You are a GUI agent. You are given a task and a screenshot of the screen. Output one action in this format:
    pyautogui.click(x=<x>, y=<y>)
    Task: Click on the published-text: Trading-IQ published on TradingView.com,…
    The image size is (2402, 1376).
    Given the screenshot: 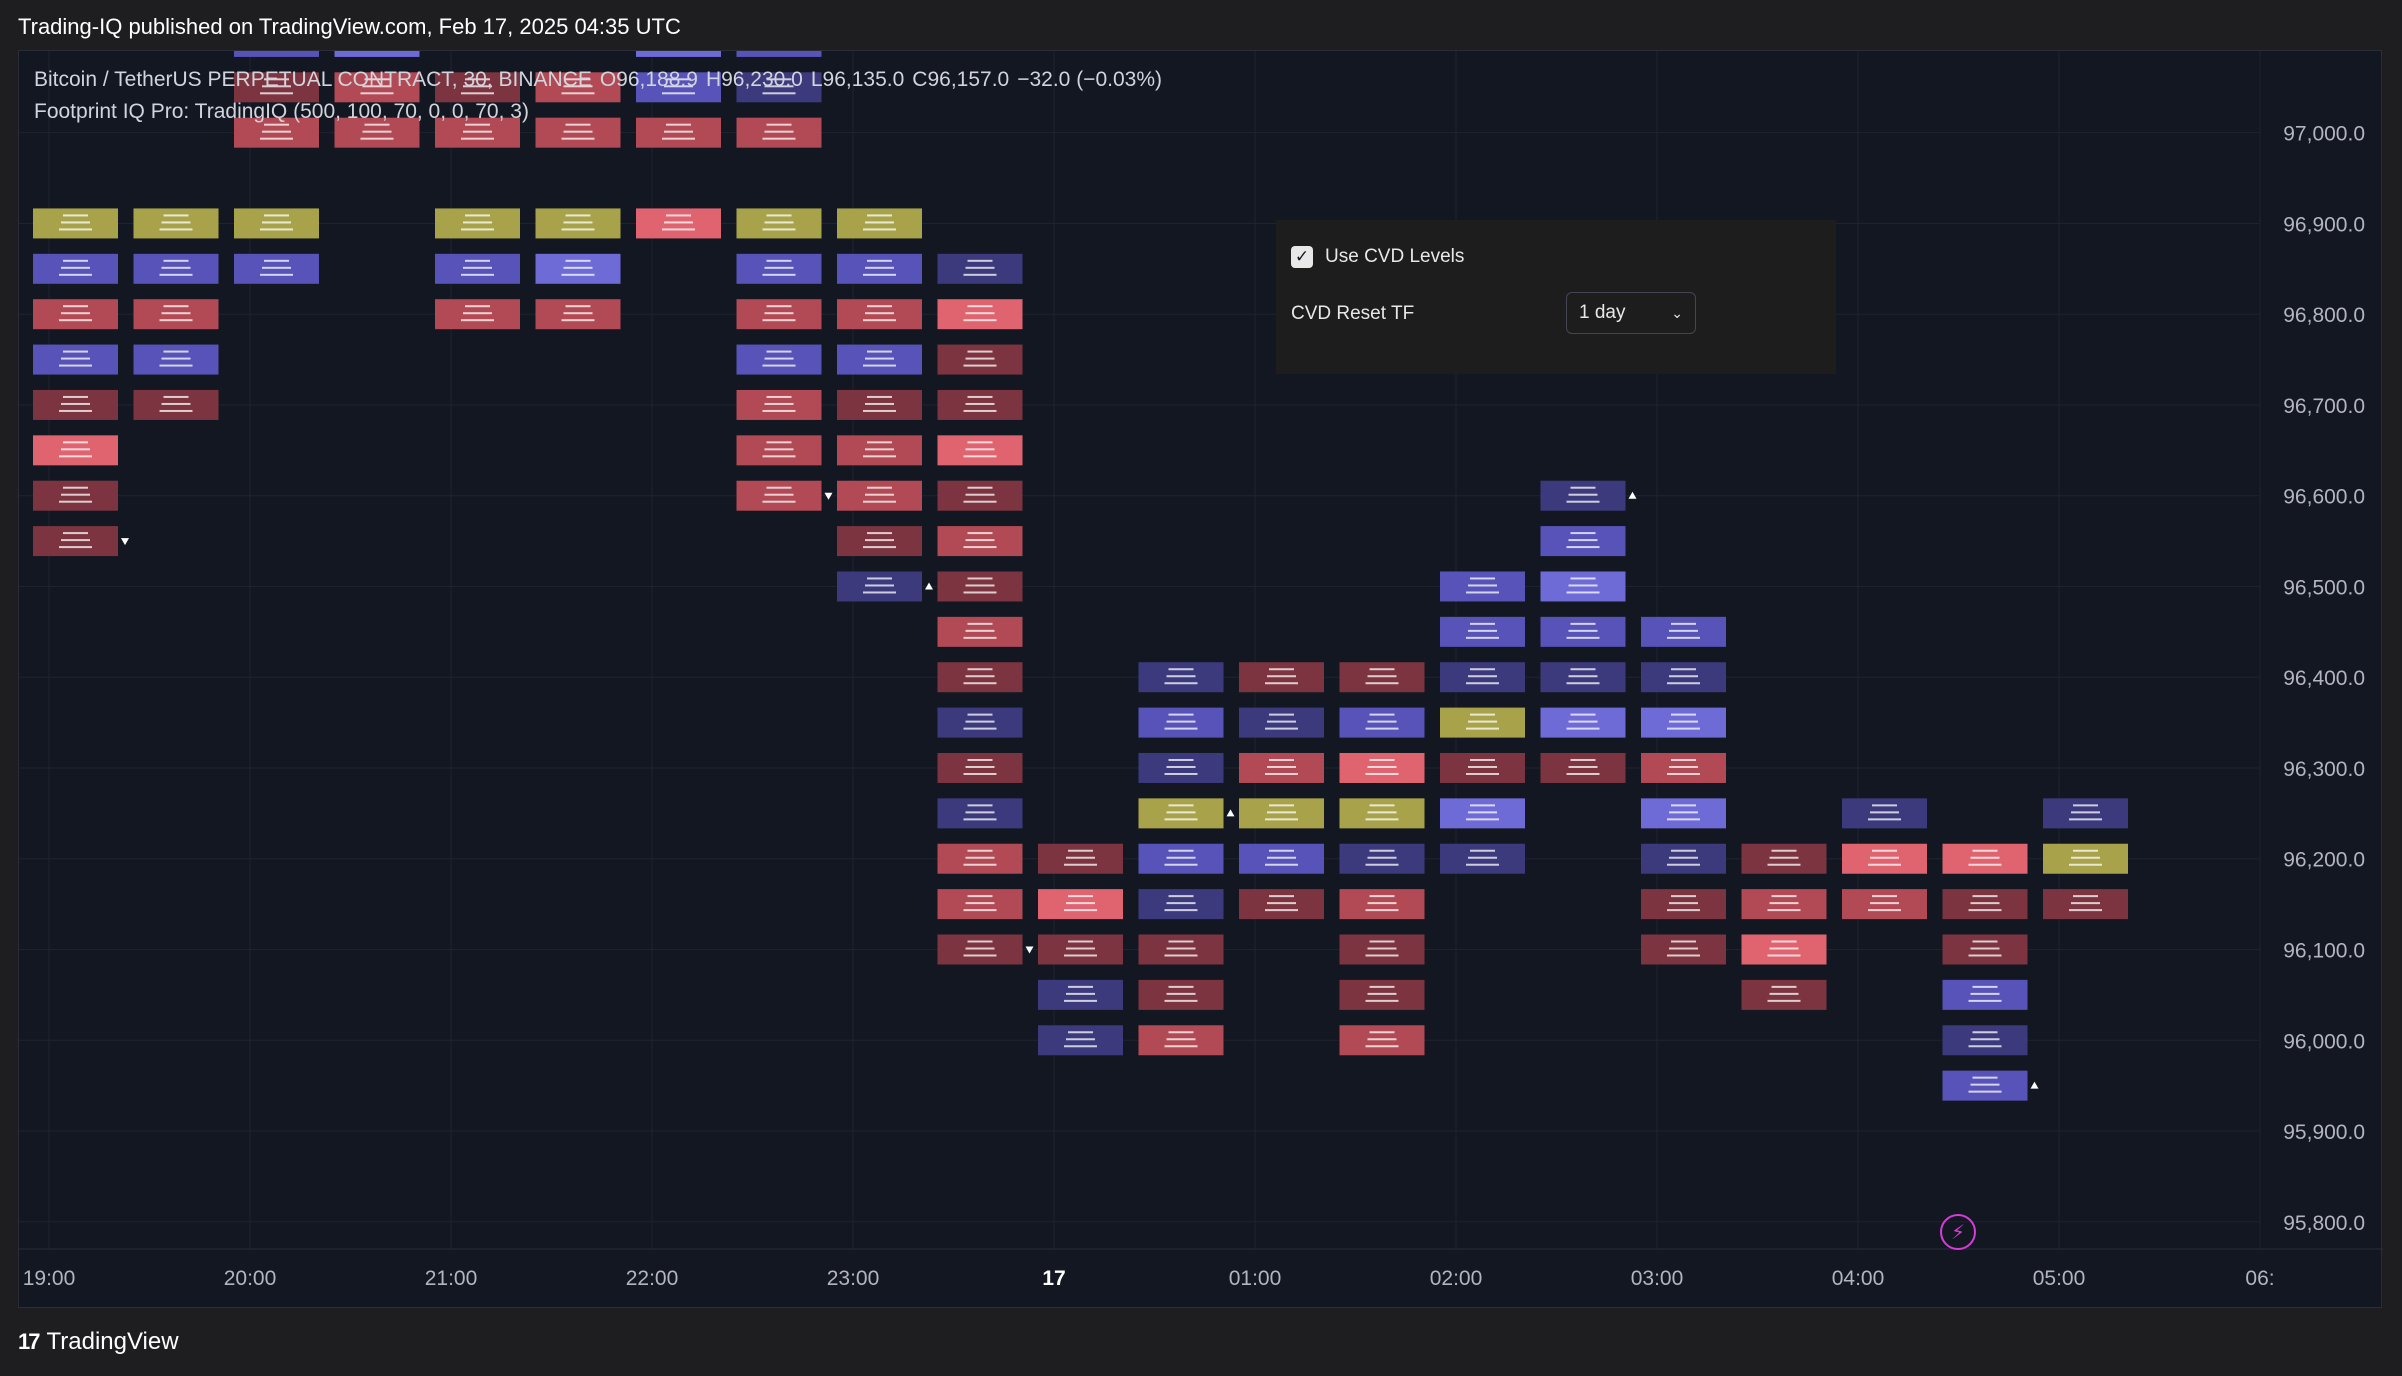 What is the action you would take?
    pyautogui.click(x=349, y=26)
    